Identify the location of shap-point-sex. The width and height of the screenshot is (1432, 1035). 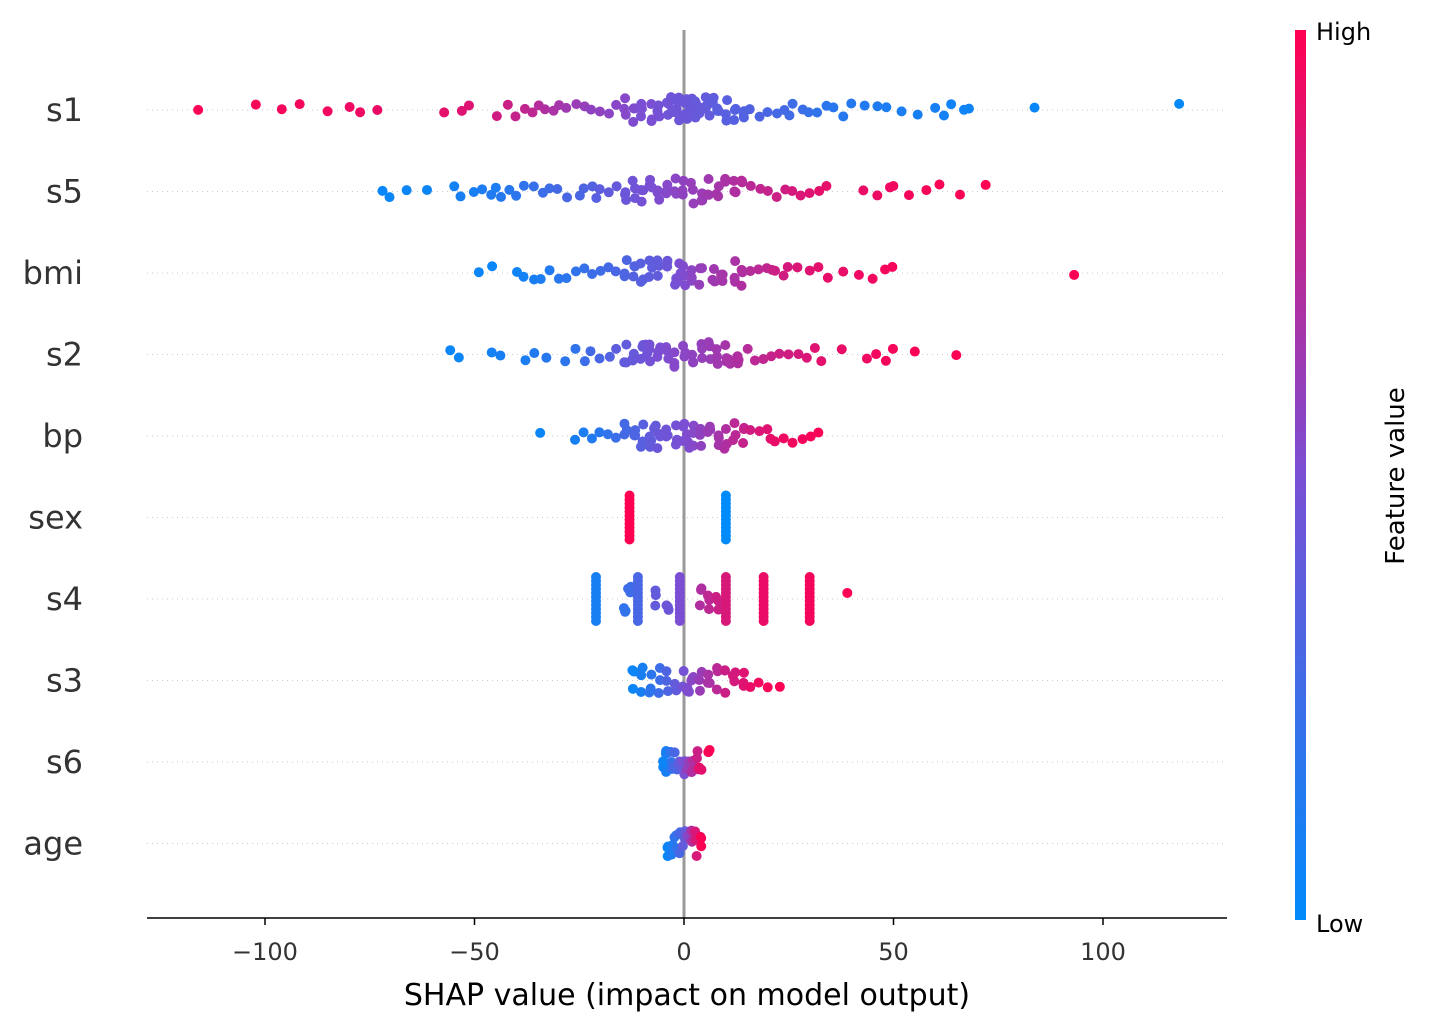
(725, 539).